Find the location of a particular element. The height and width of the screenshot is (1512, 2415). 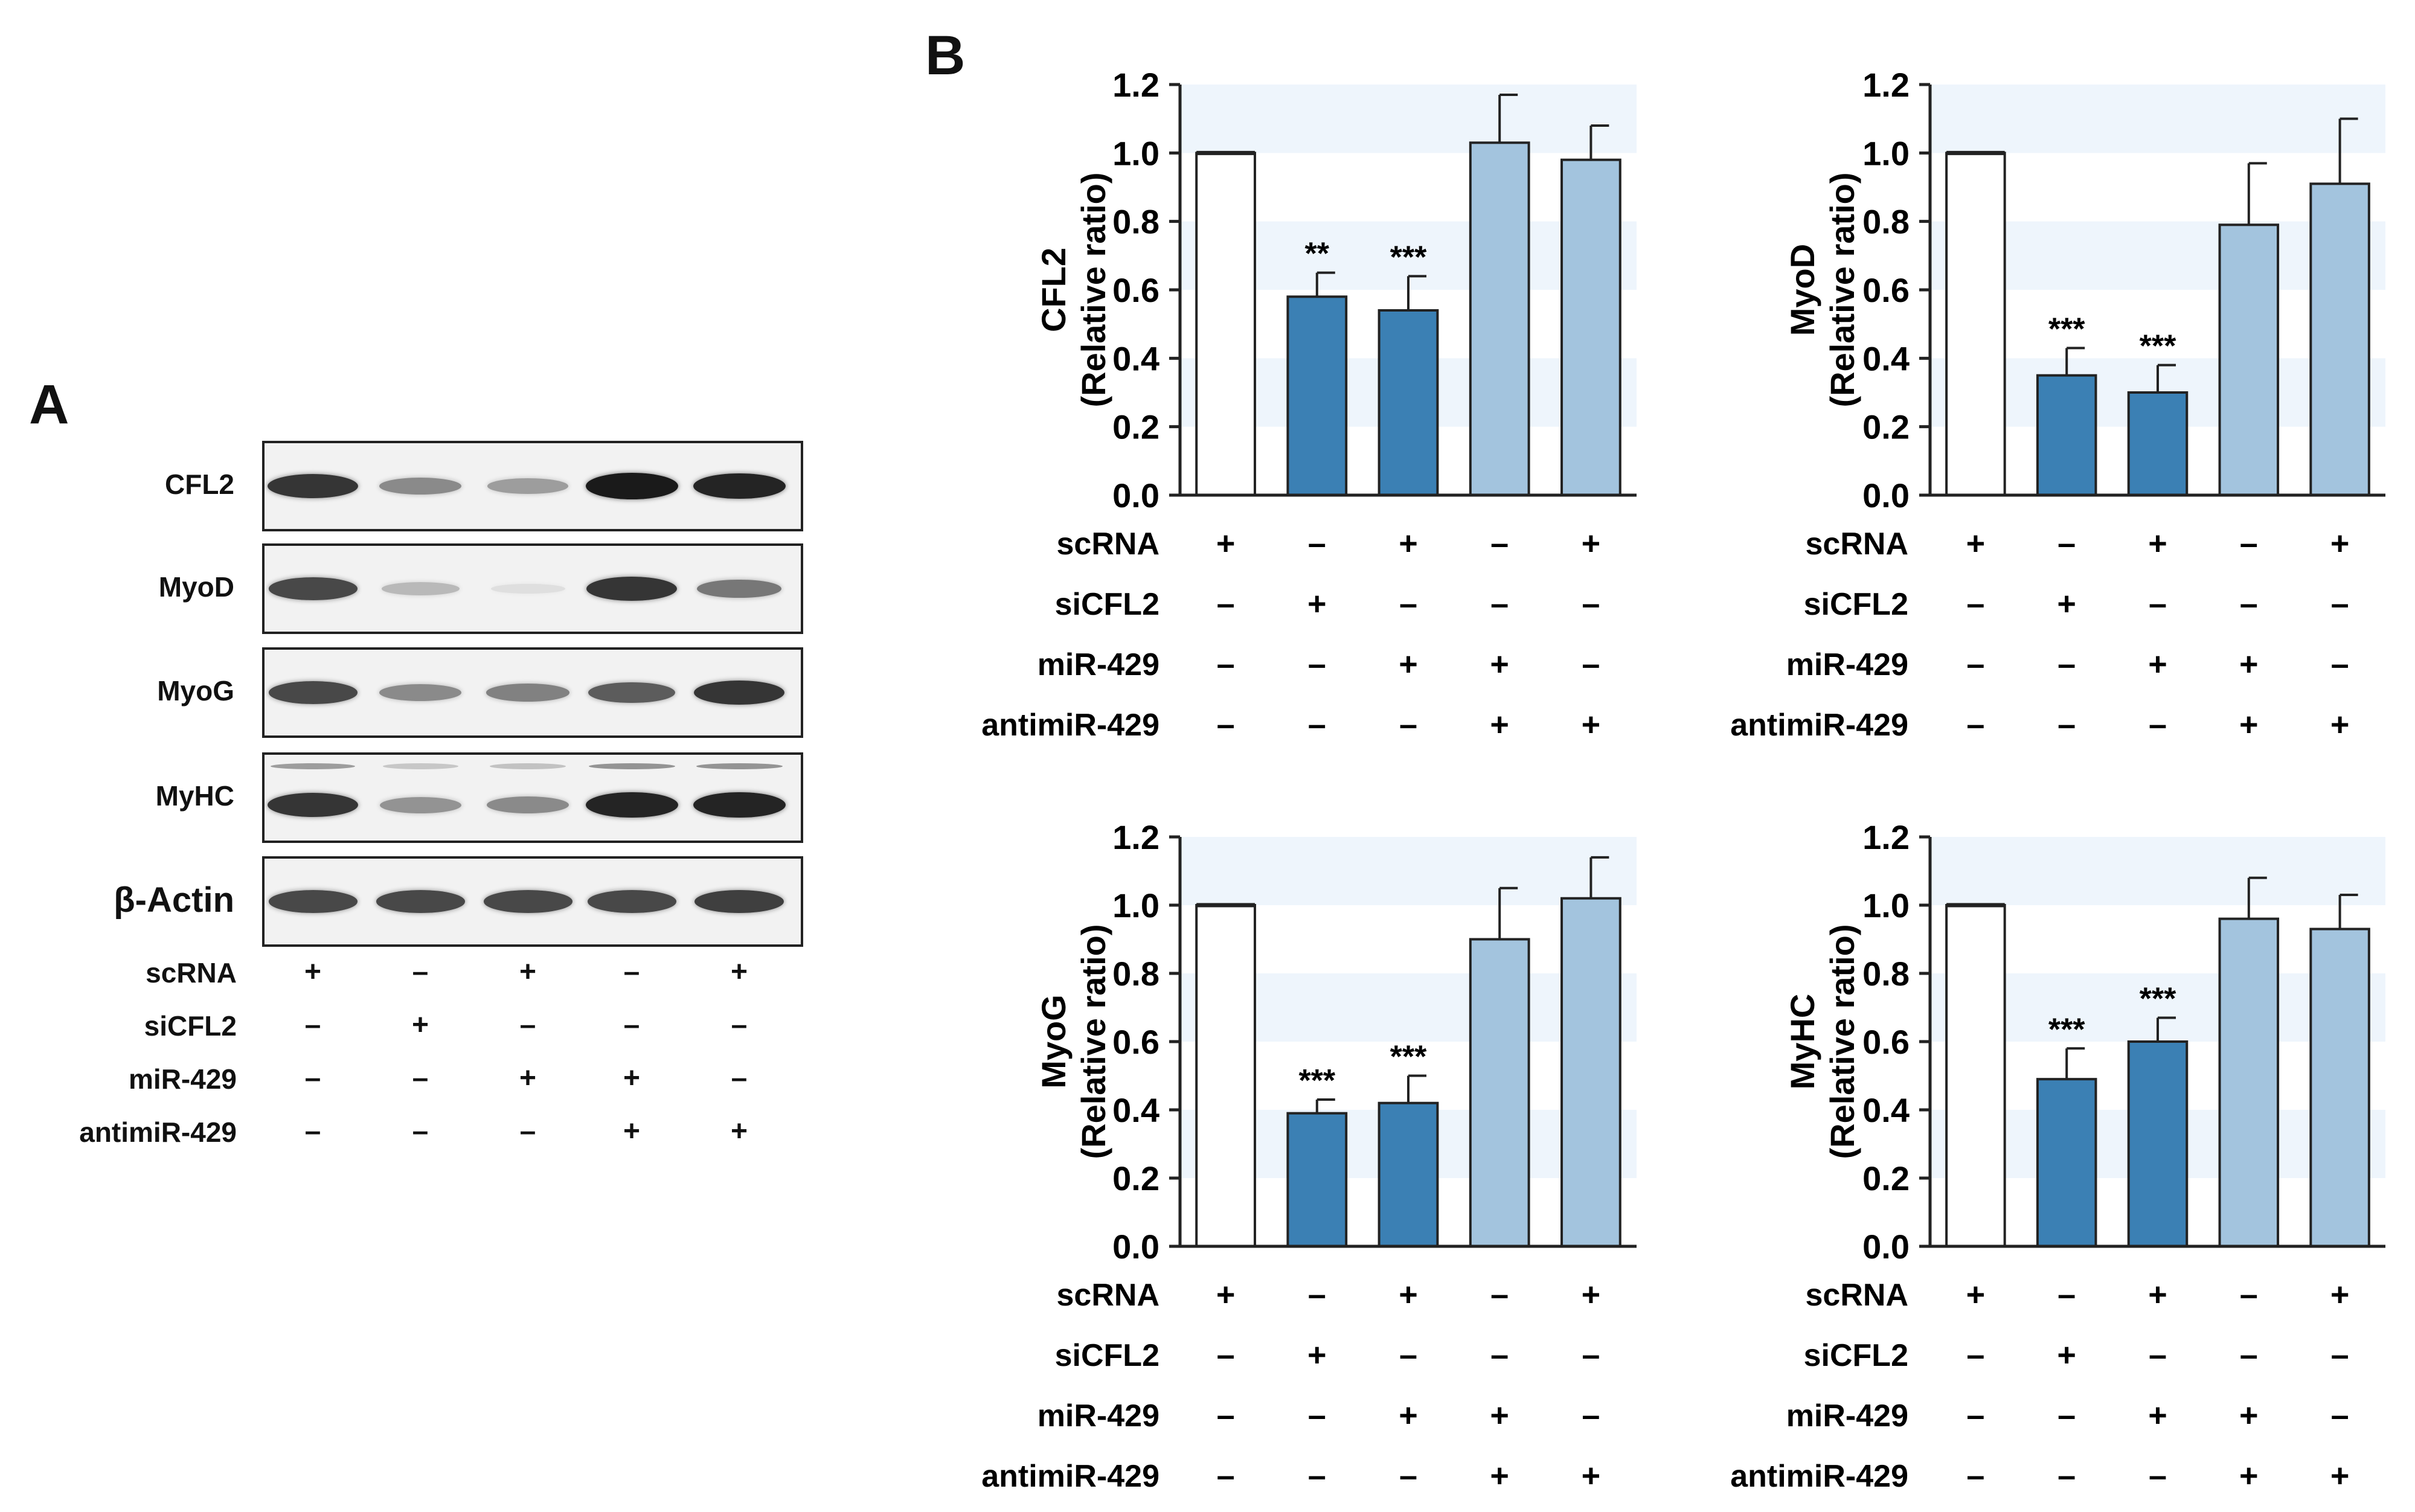

condition-label: antimiR-429 is located at coordinates (158, 1132).